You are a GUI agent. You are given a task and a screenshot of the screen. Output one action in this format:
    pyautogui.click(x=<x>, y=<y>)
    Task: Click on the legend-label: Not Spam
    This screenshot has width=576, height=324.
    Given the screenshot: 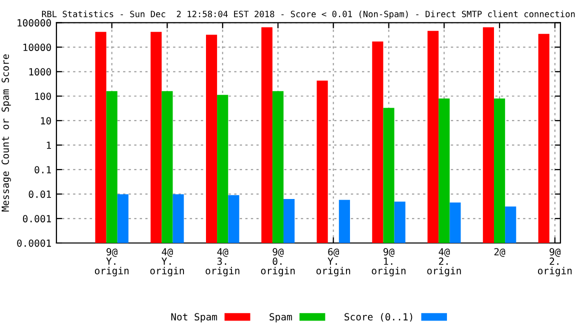 What is the action you would take?
    pyautogui.click(x=194, y=317)
    